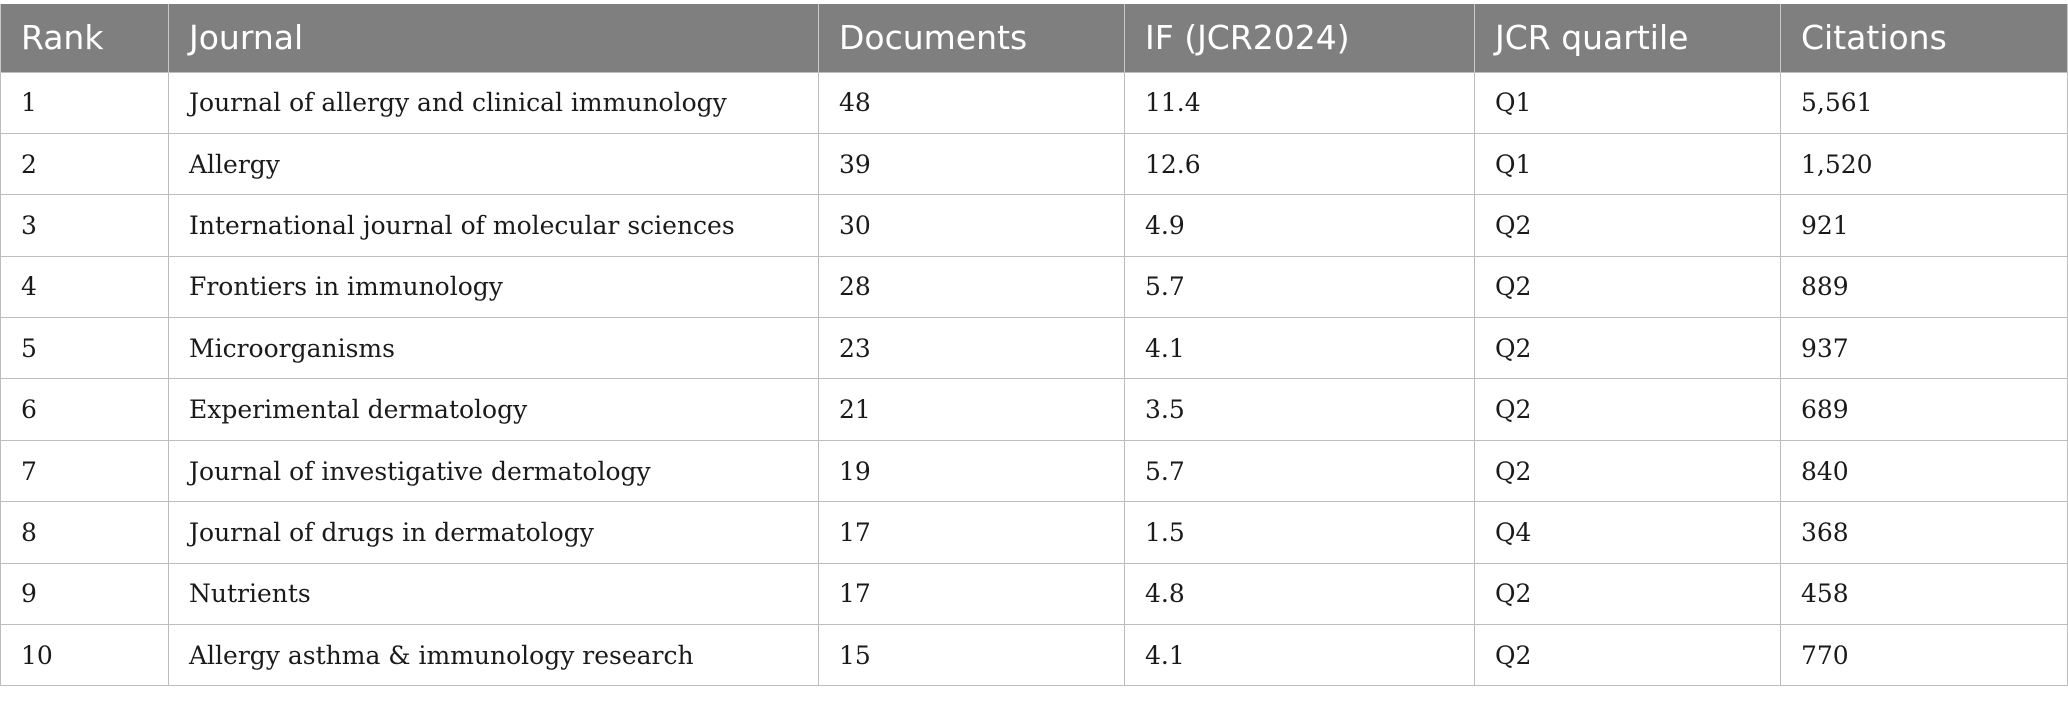 This screenshot has height=705, width=2068. Describe the element at coordinates (1924, 471) in the screenshot. I see `cell-citations: 840` at that location.